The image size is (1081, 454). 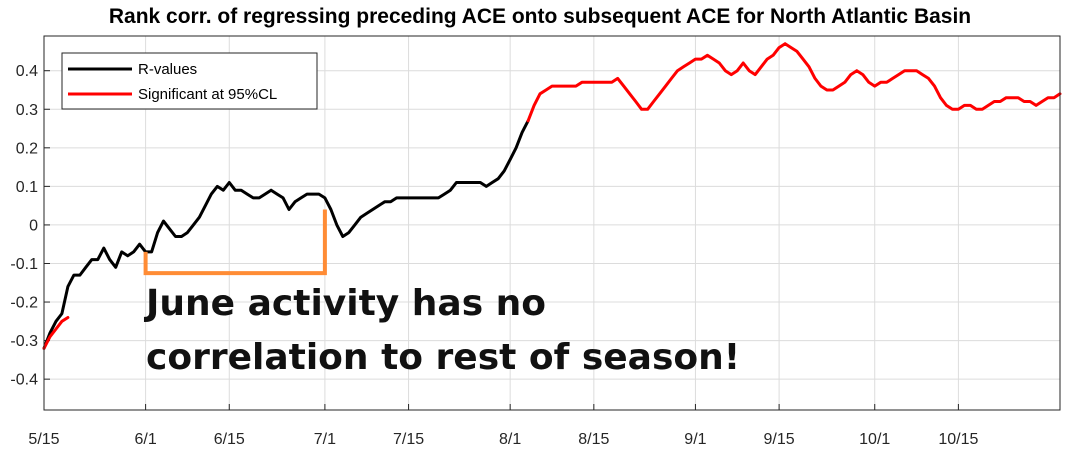 What do you see at coordinates (24, 380) in the screenshot?
I see `y-tick-label: -0.4` at bounding box center [24, 380].